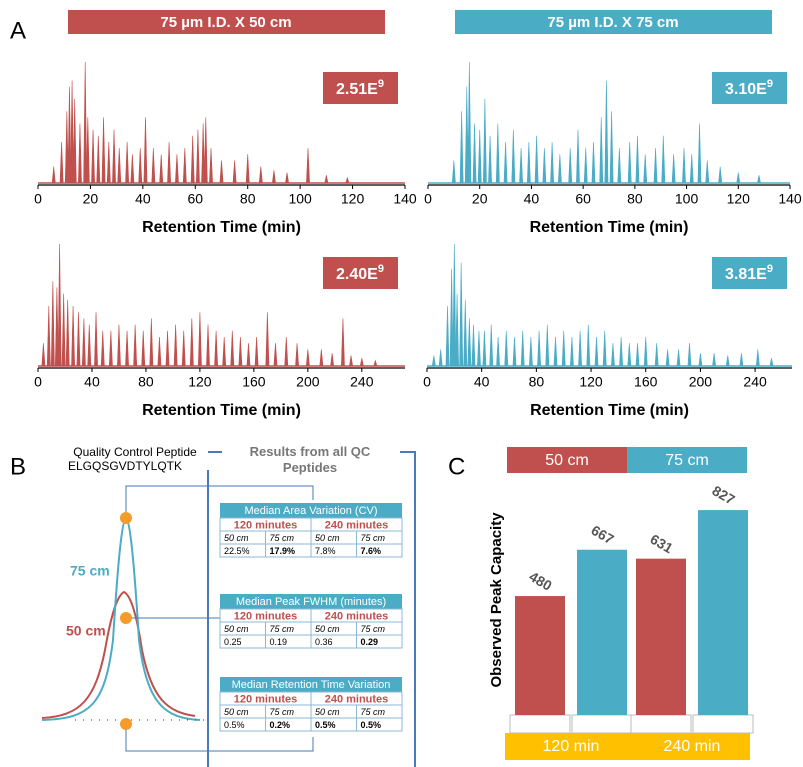  Describe the element at coordinates (739, 199) in the screenshot. I see `x-tick-label: 120` at that location.